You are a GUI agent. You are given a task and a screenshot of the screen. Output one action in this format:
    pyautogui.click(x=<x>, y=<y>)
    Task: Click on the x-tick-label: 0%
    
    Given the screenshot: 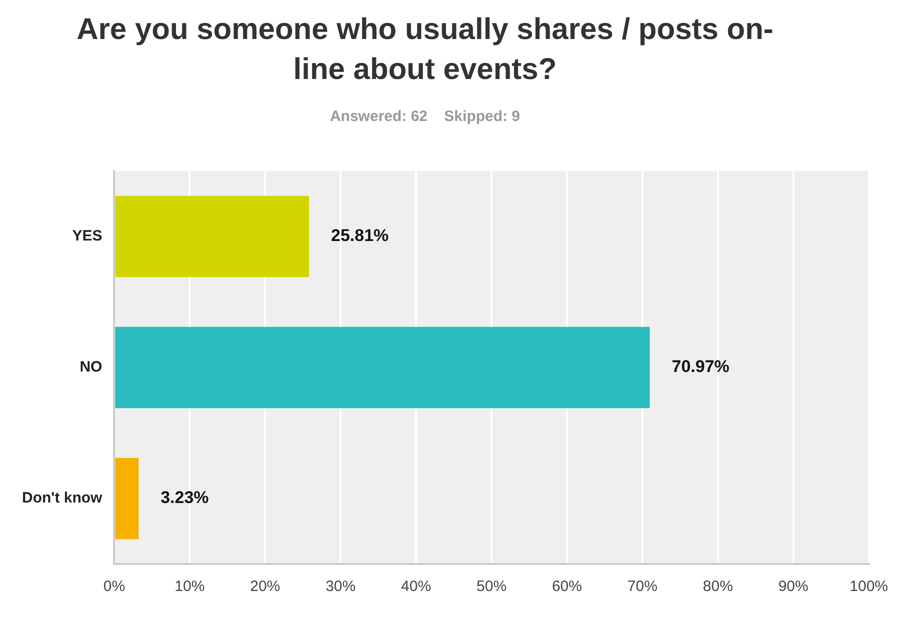 What is the action you would take?
    pyautogui.click(x=114, y=587)
    